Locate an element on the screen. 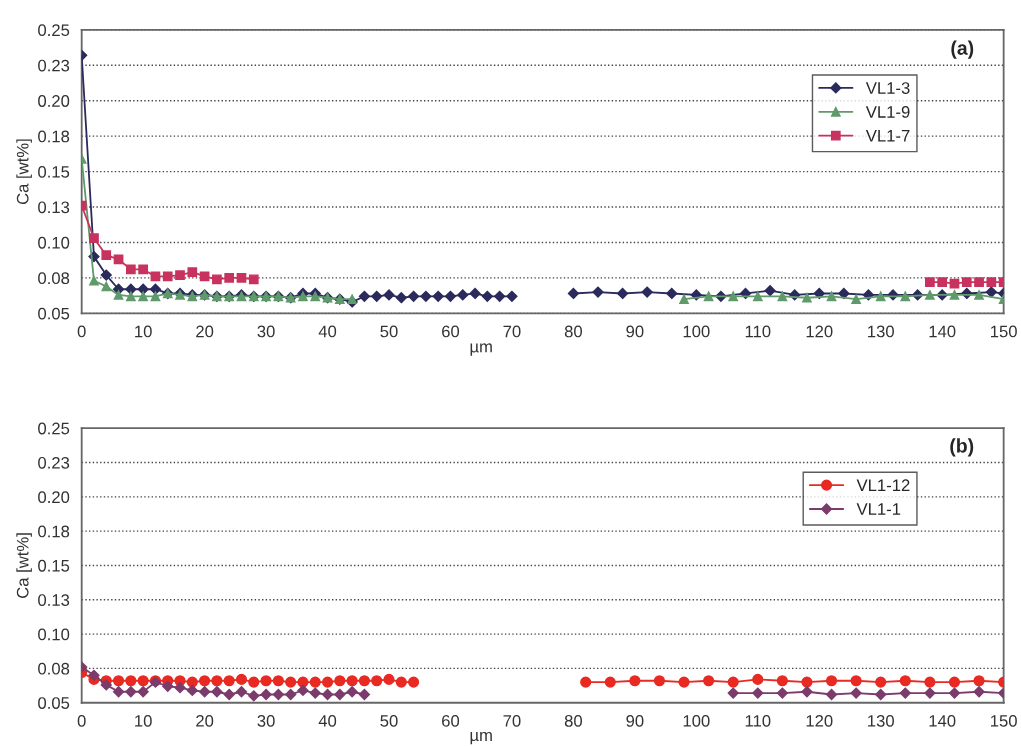 This screenshot has height=746, width=1021. legend-label: VL1-3 is located at coordinates (887, 88).